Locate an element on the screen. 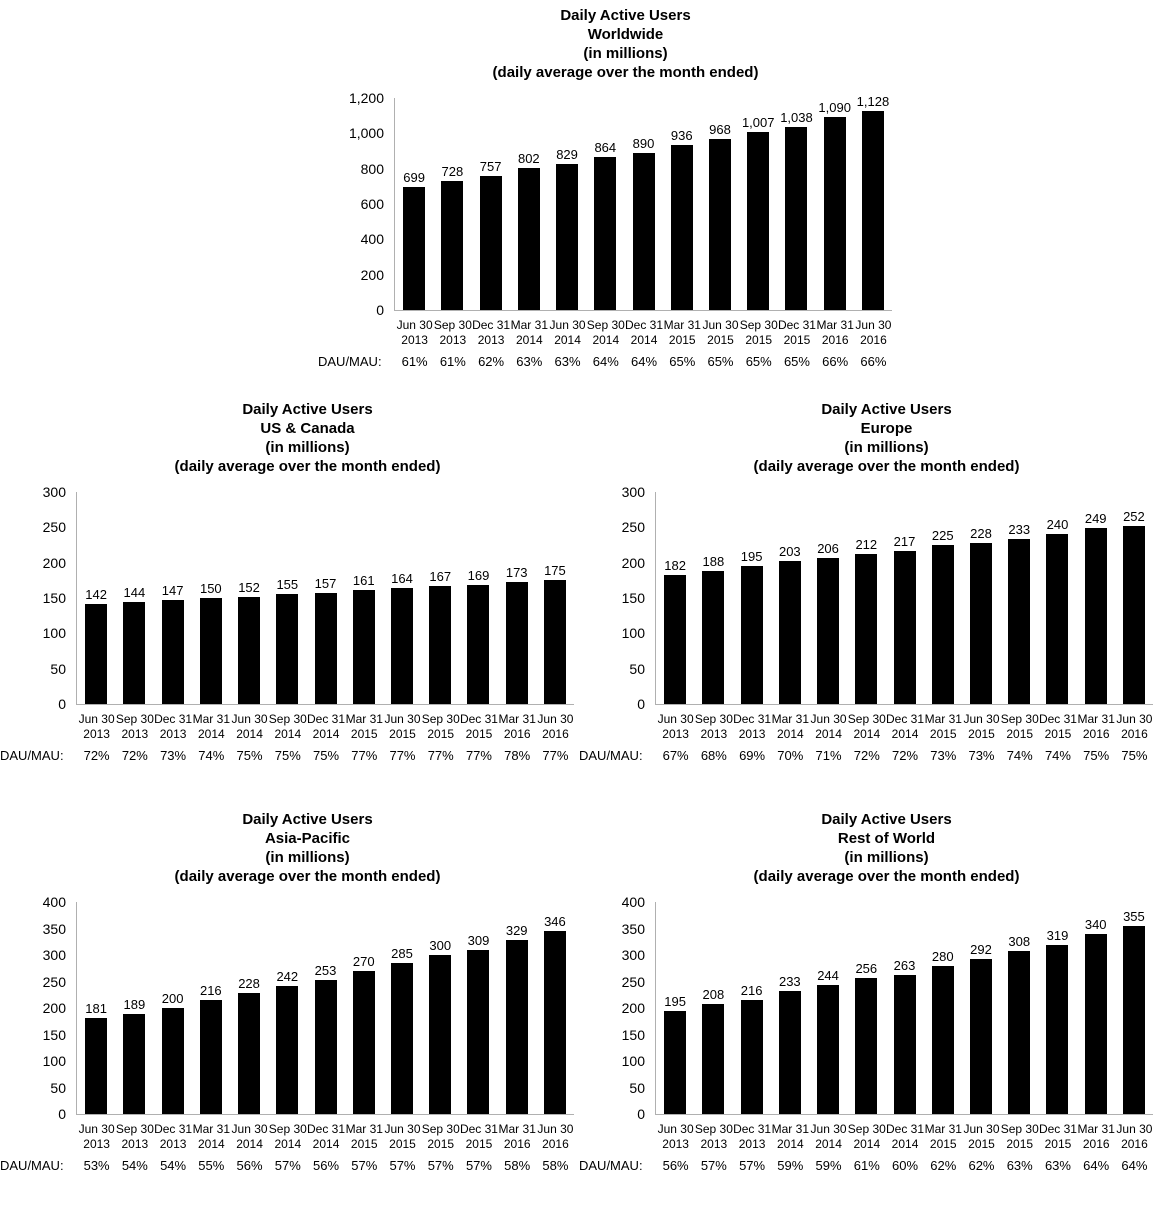 The width and height of the screenshot is (1154, 1205). x-axis-label: Jun 30 2013 is located at coordinates (676, 1137).